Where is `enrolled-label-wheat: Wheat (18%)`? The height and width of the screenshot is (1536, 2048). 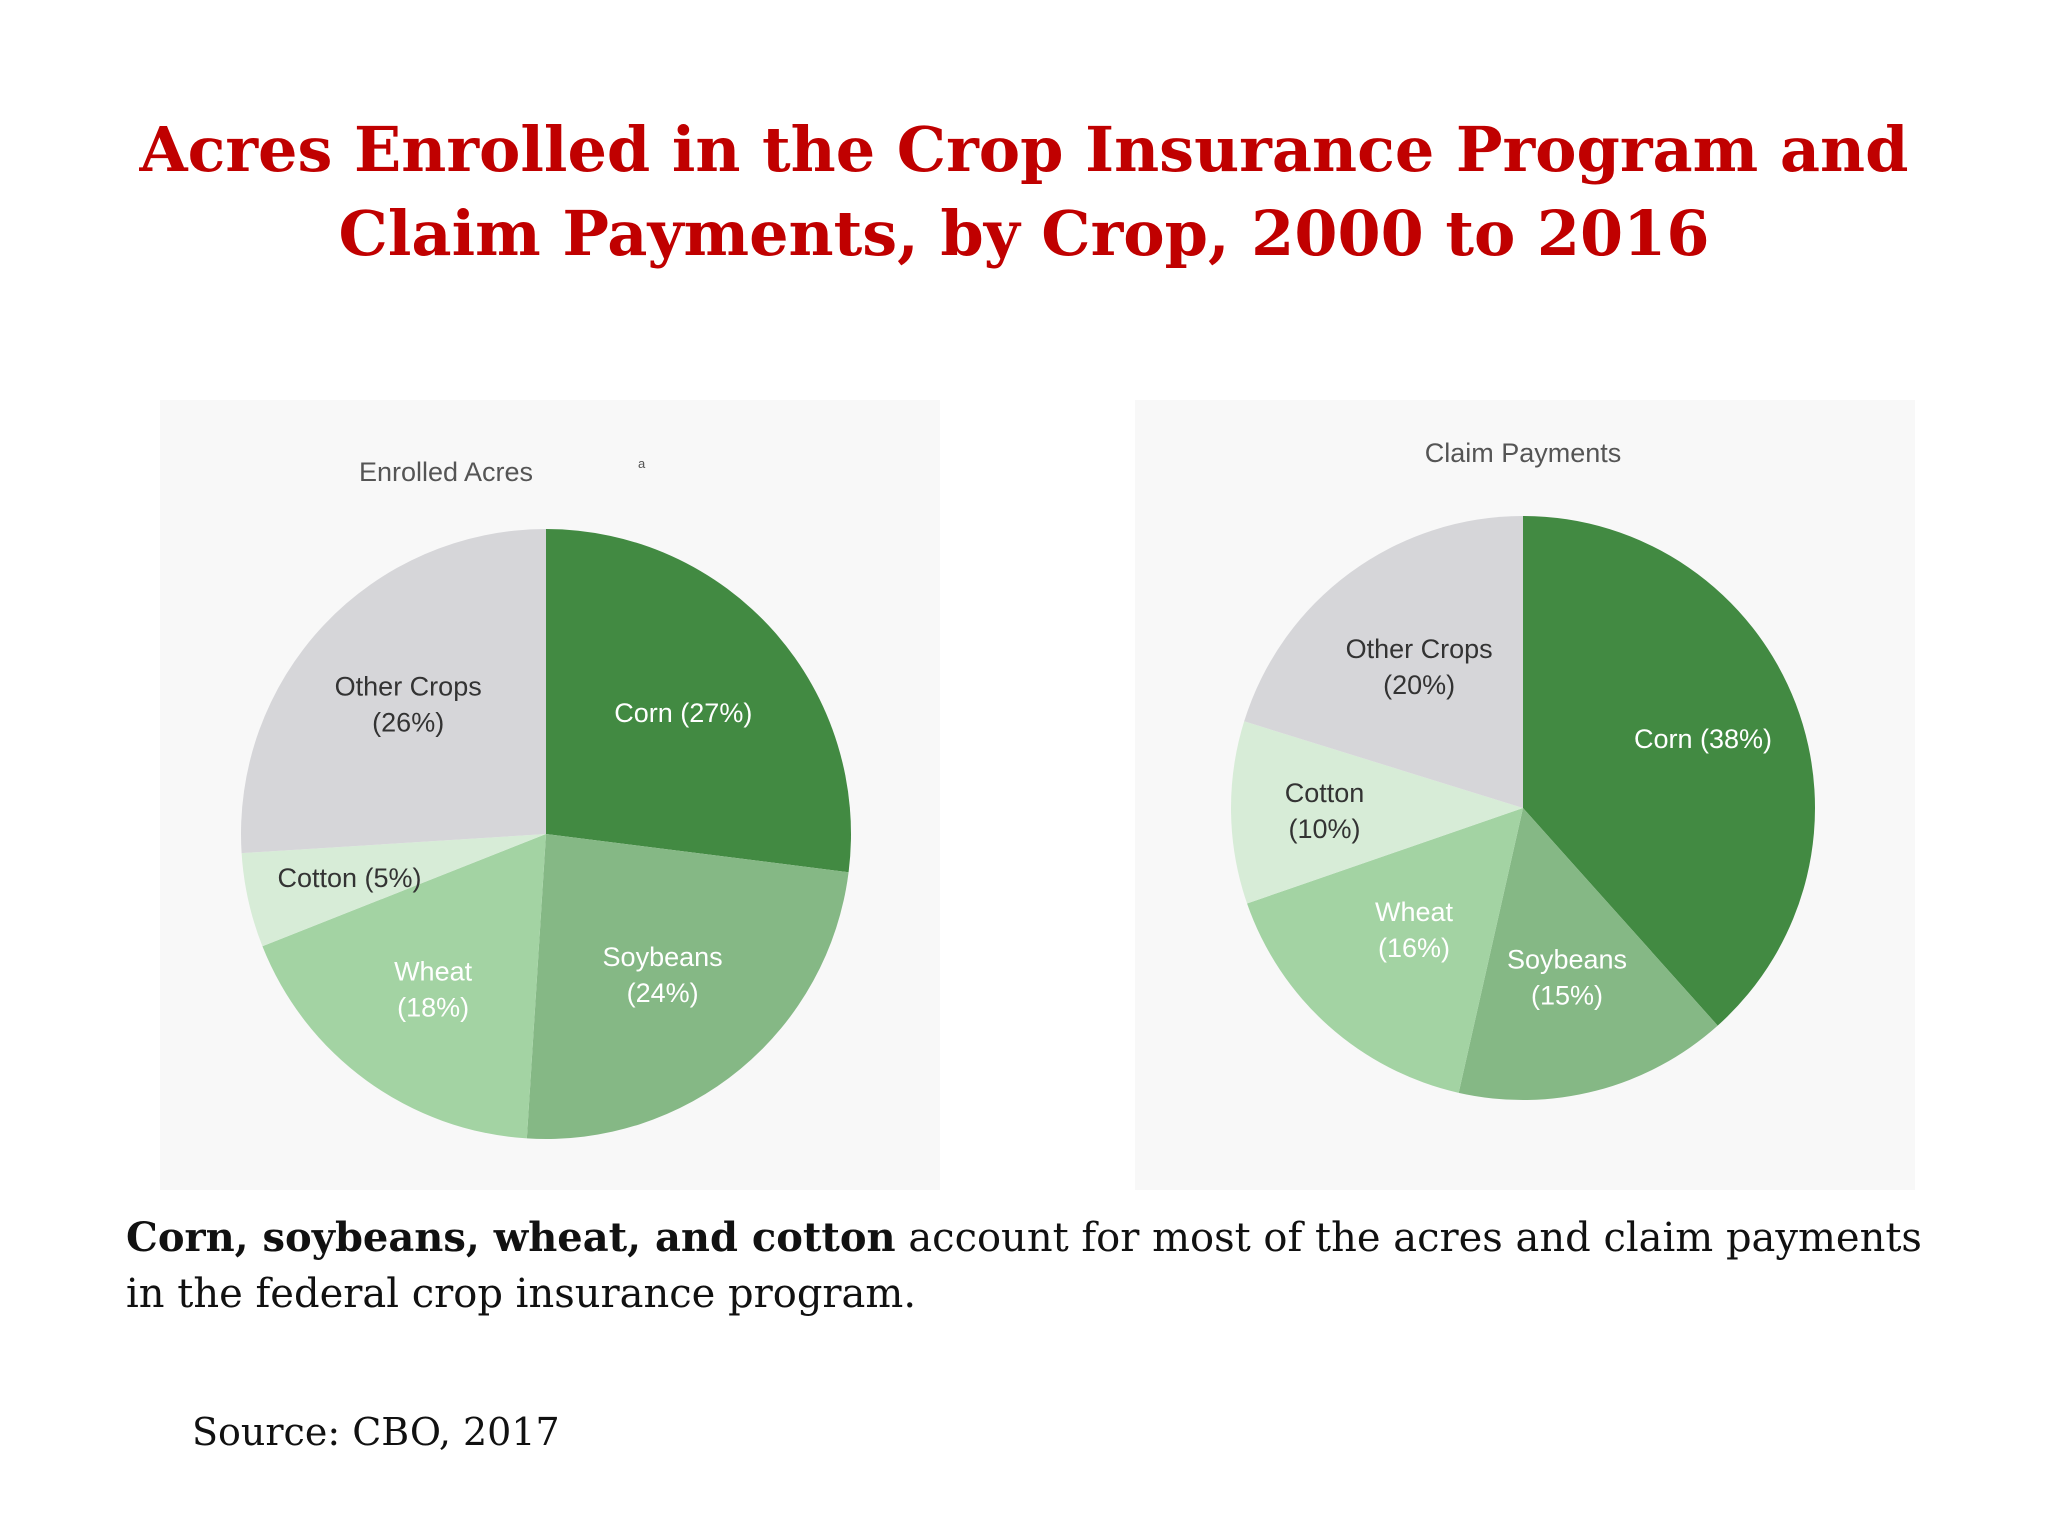 enrolled-label-wheat: Wheat (18%) is located at coordinates (433, 990).